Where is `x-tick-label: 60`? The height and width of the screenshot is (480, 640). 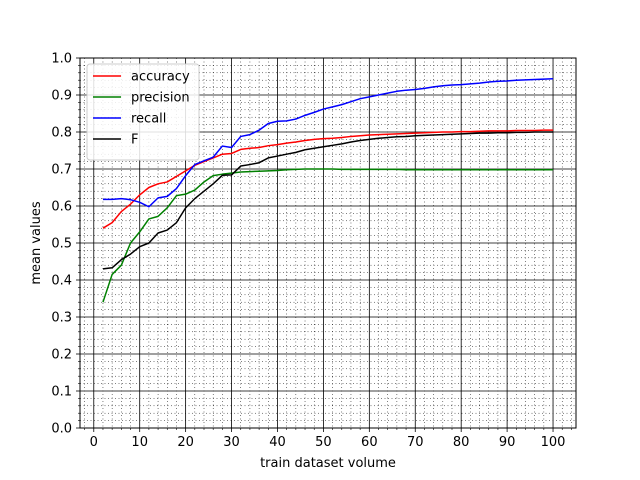
x-tick-label: 60 is located at coordinates (369, 442).